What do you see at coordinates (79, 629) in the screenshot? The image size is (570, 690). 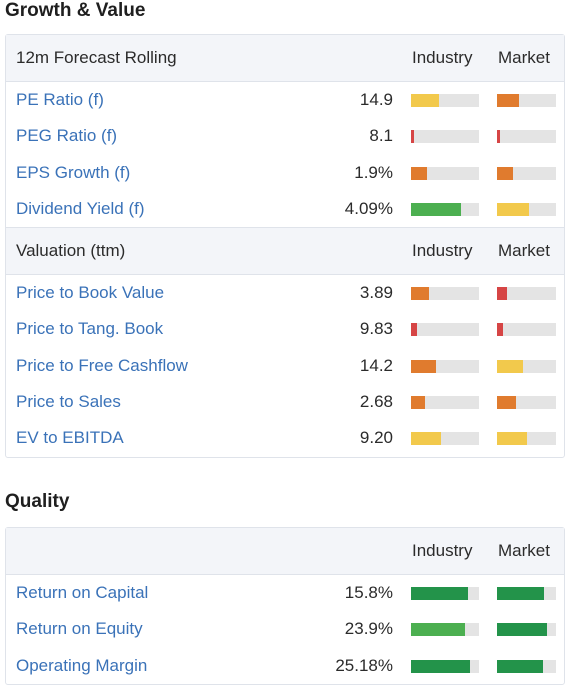 I see `metric-link-return-on-equity: Return on Equity` at bounding box center [79, 629].